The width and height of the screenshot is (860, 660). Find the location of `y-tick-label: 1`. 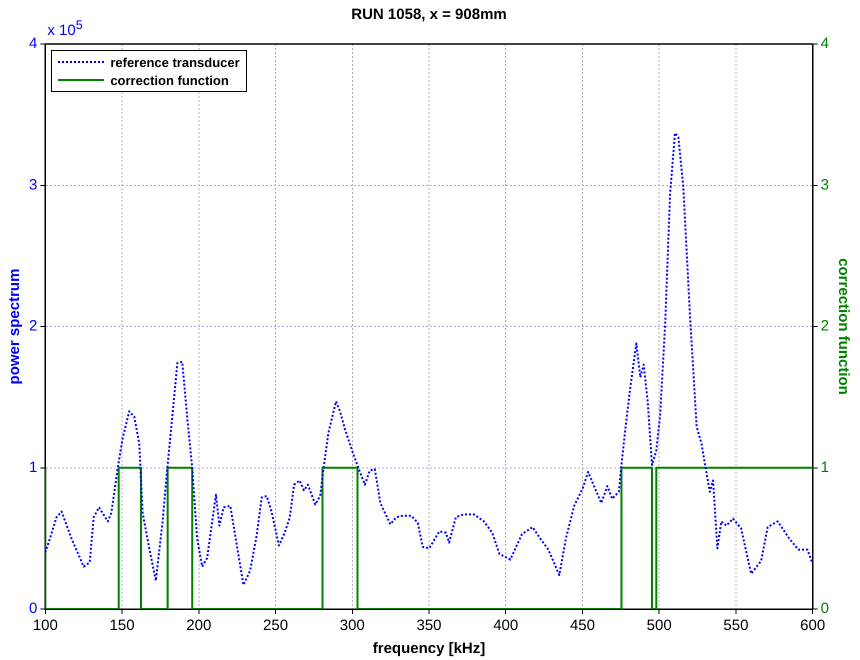

y-tick-label: 1 is located at coordinates (33, 467).